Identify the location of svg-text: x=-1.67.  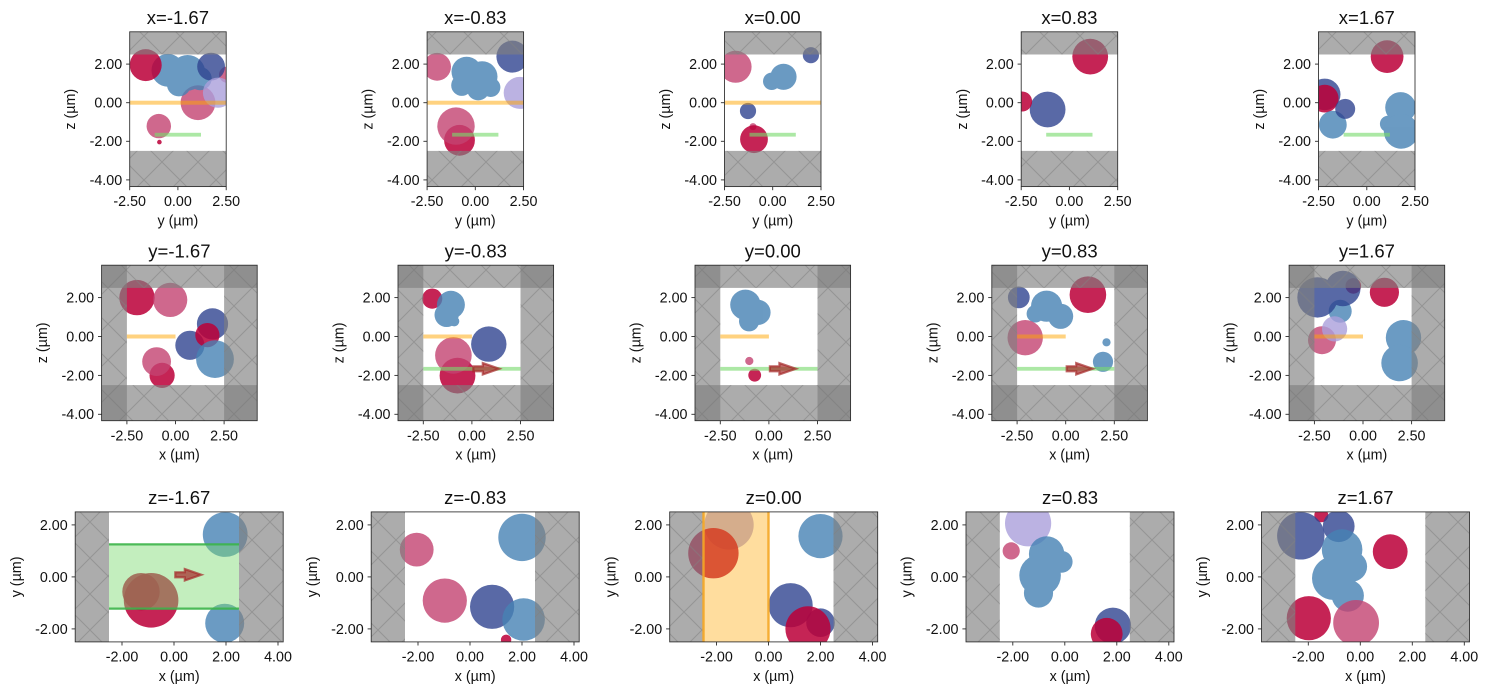
(178, 17).